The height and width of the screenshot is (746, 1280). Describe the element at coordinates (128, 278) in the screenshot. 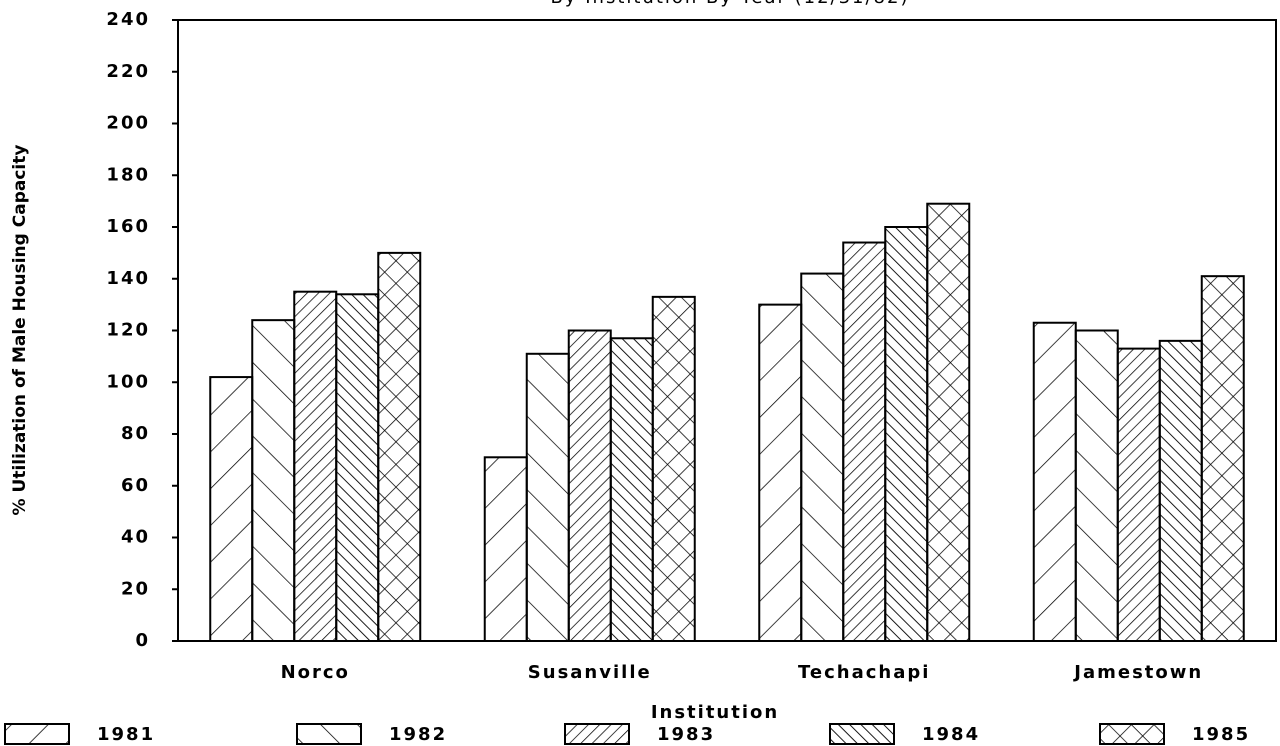

I see `y-tick-label: 140` at that location.